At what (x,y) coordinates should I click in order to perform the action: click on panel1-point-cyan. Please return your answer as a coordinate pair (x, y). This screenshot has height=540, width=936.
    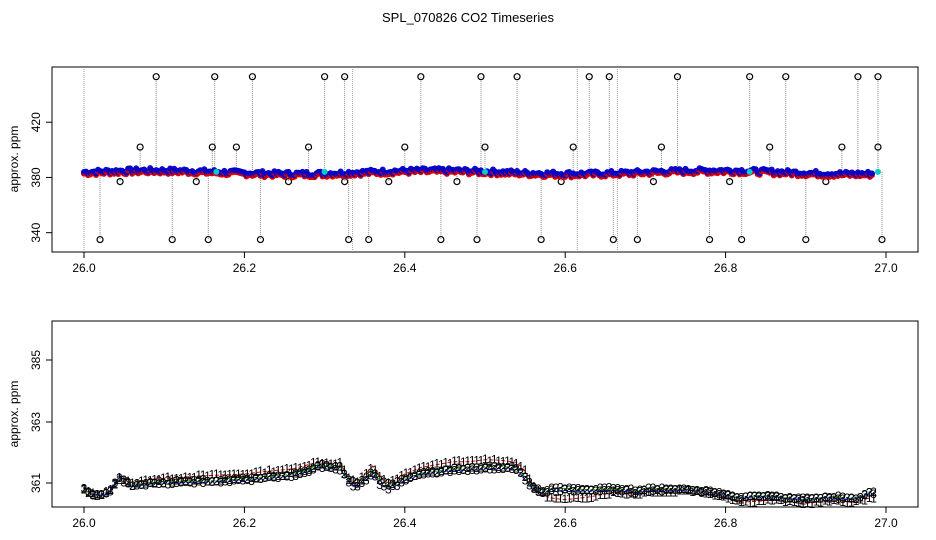
    Looking at the image, I should click on (324, 171).